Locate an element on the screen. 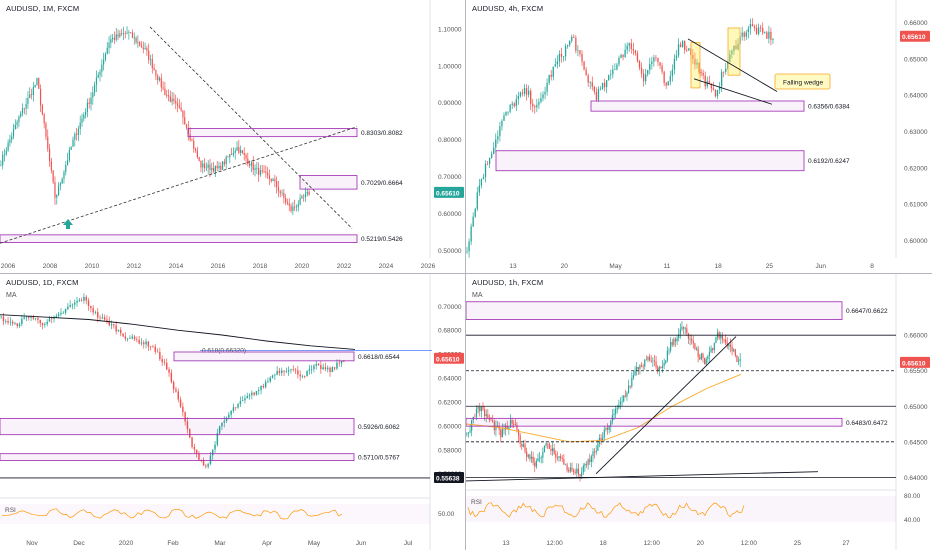 The width and height of the screenshot is (932, 550). price-axis-tick: 0.80000 is located at coordinates (450, 140).